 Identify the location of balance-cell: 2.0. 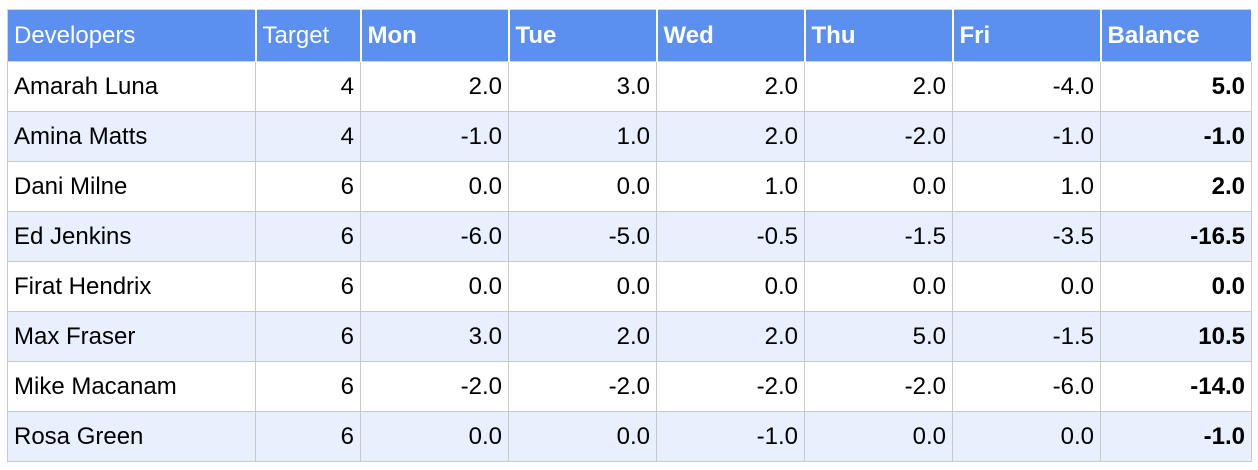
(1176, 186).